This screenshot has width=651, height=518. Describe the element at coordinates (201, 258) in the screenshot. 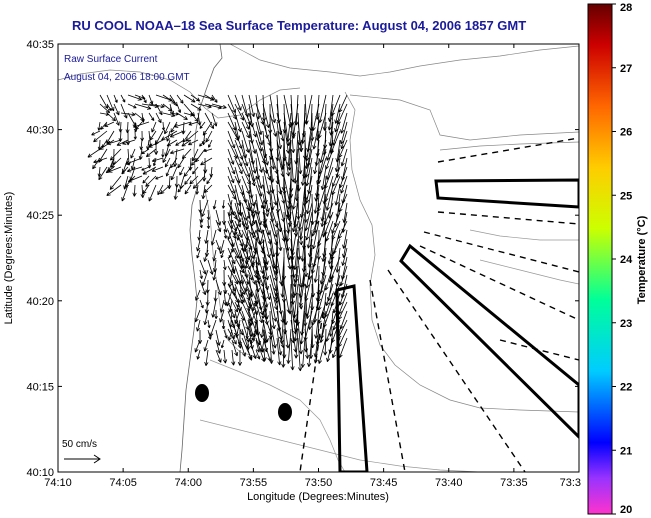

I see `coastline` at that location.